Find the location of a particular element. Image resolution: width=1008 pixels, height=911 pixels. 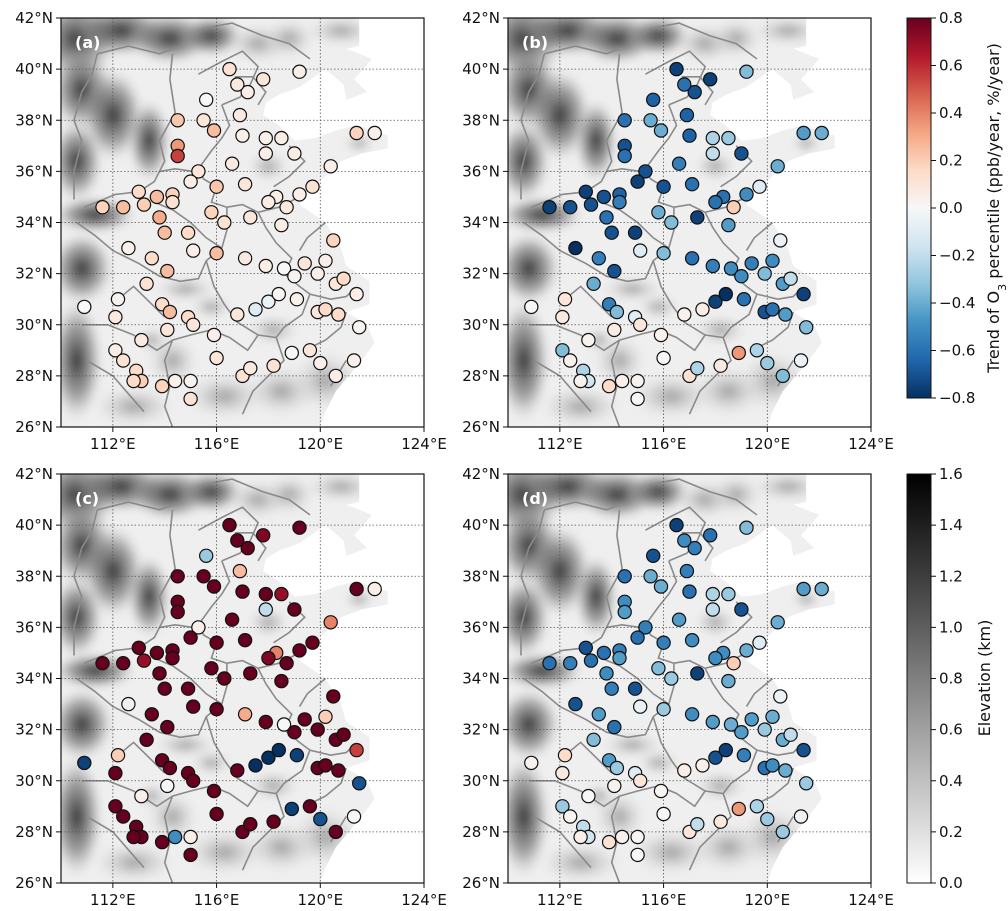

colorbar-tick-label: 0.2 is located at coordinates (951, 832).